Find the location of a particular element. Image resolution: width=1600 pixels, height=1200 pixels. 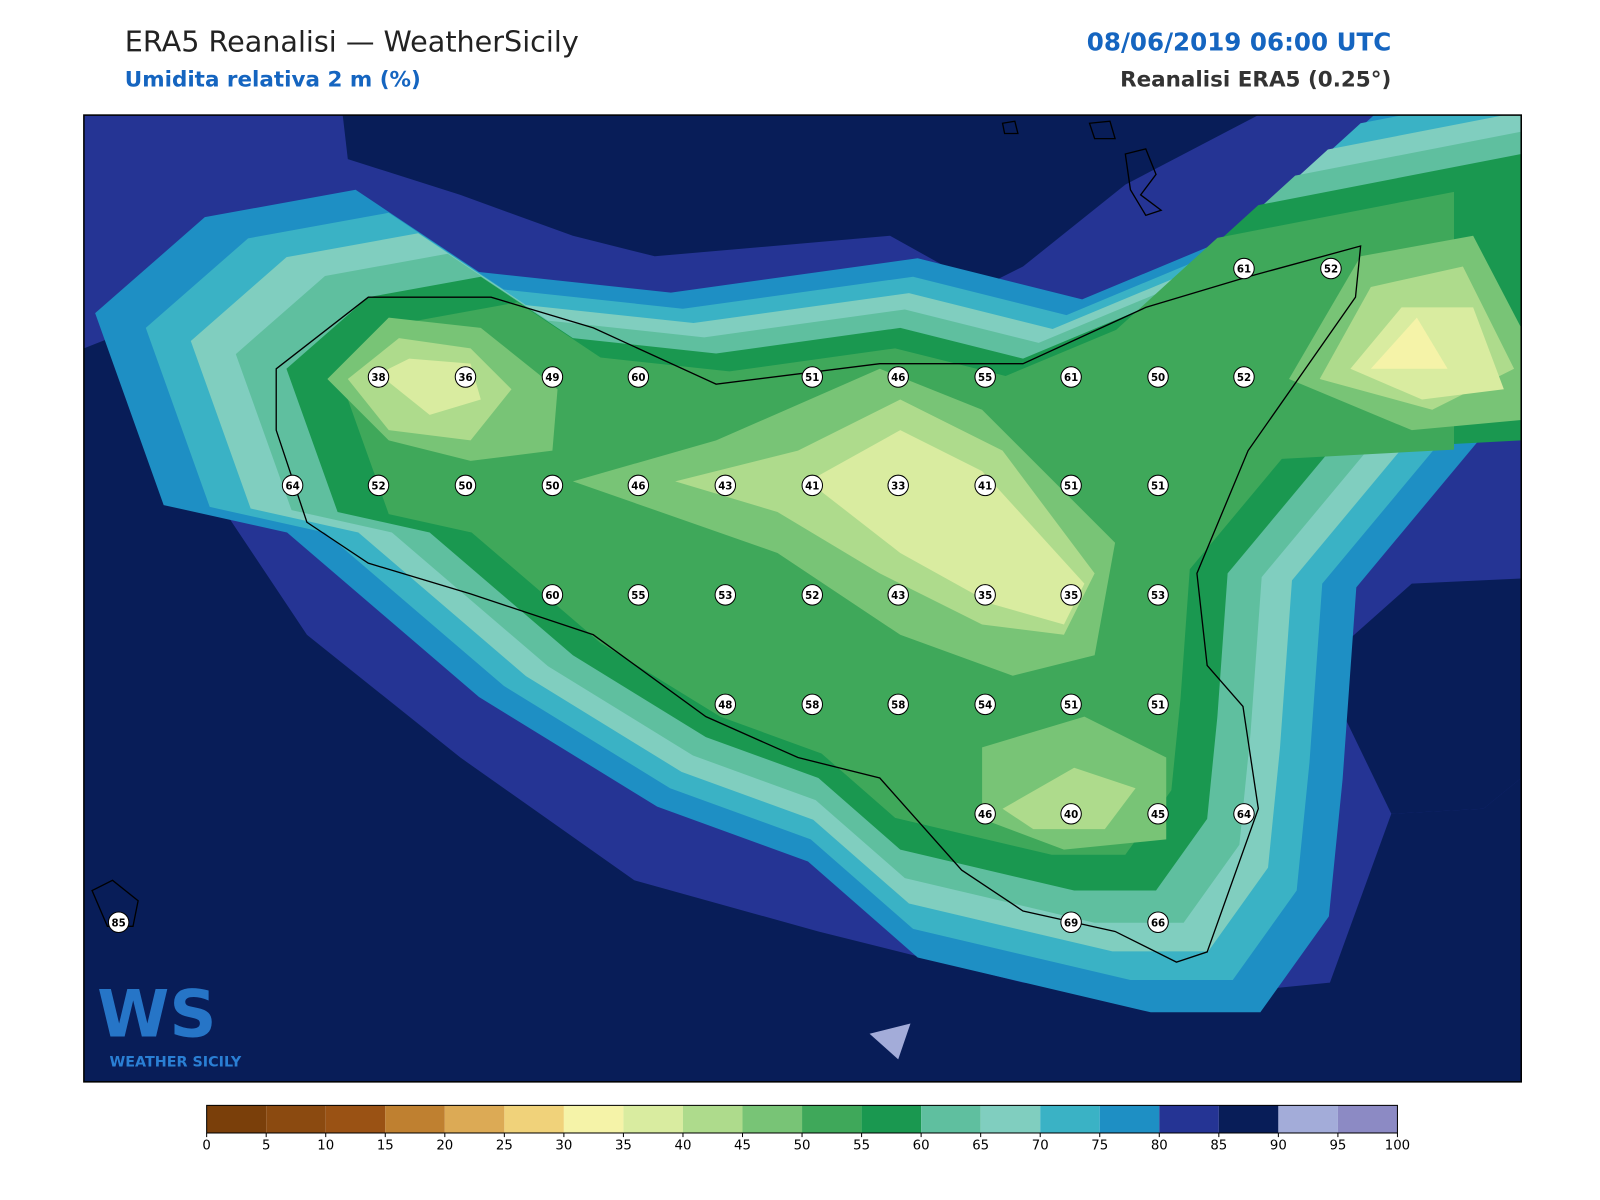

colorbar-tick-label: 65 is located at coordinates (980, 1145).